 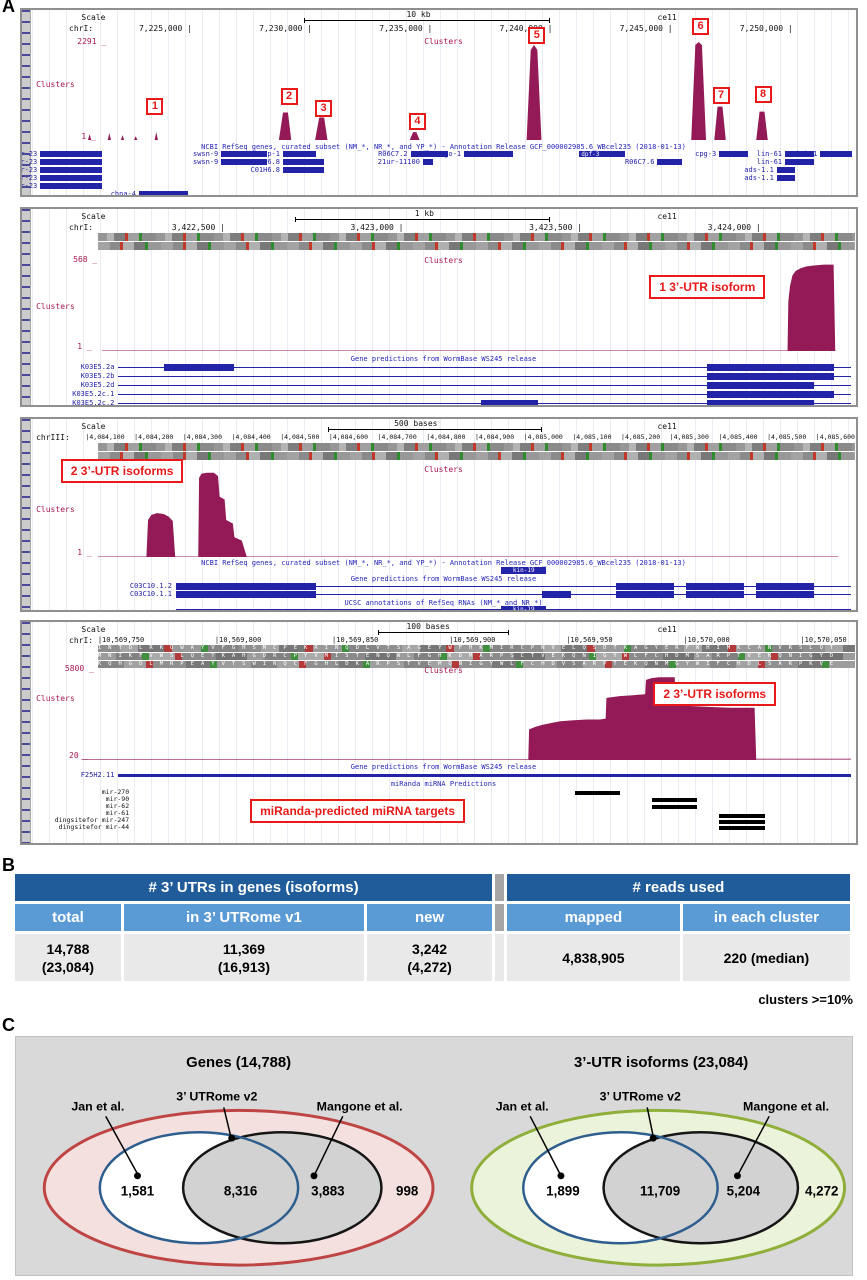 I want to click on isoforms-overlap-value: 11,709, so click(x=660, y=1191).